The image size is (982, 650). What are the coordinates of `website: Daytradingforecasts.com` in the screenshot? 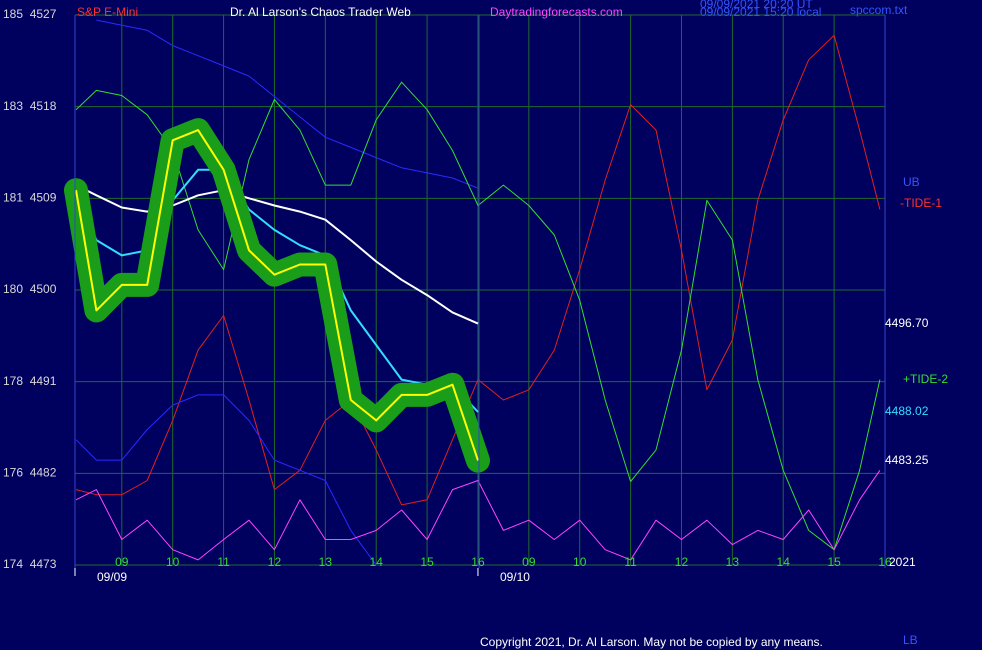 It's located at (556, 12).